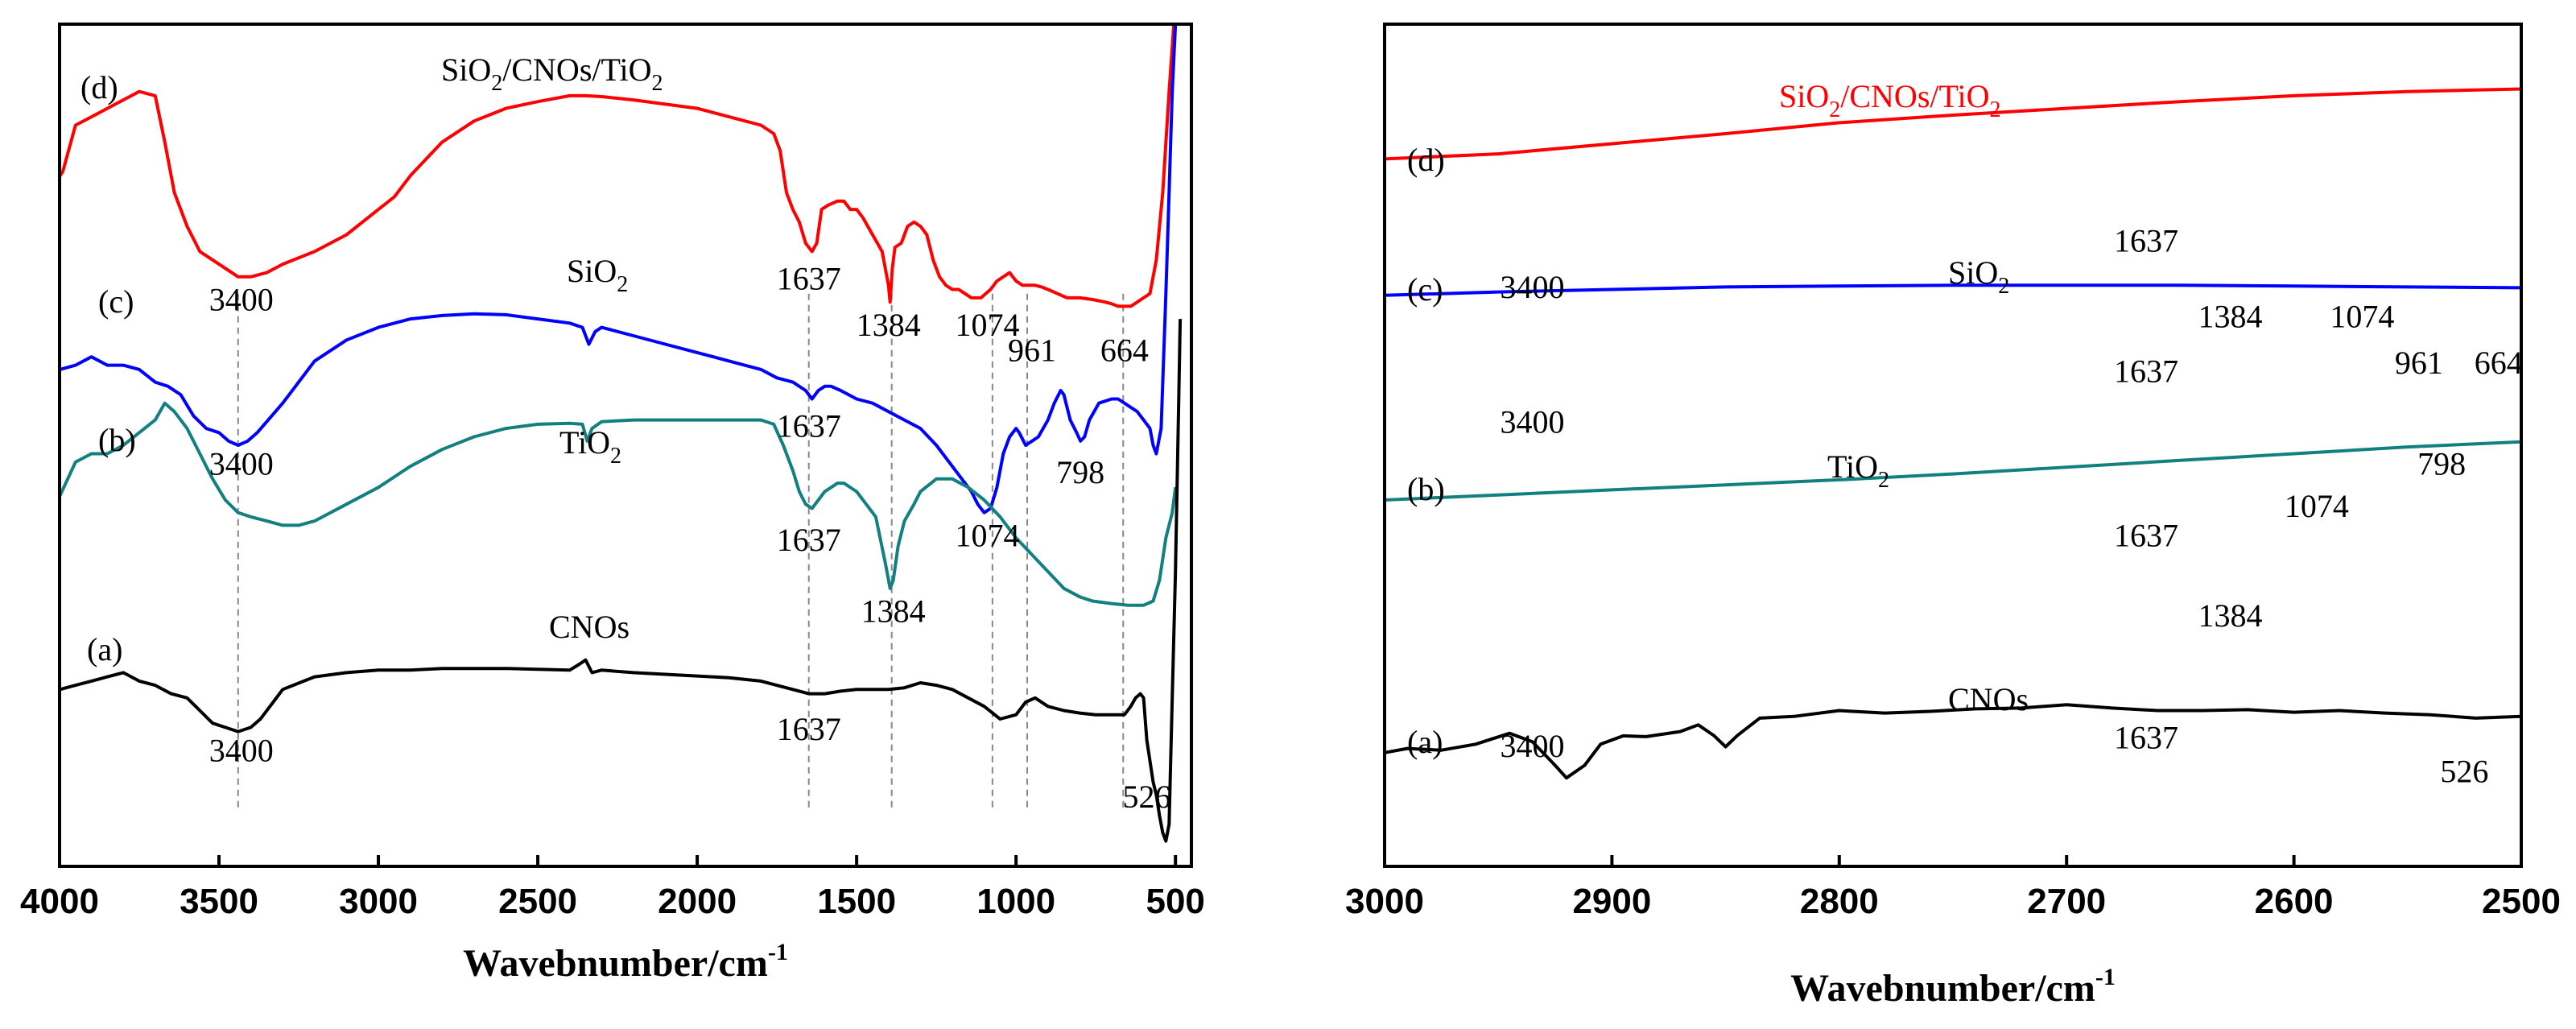 This screenshot has width=2576, height=1029. What do you see at coordinates (589, 627) in the screenshot?
I see `left-title-a: CNOs` at bounding box center [589, 627].